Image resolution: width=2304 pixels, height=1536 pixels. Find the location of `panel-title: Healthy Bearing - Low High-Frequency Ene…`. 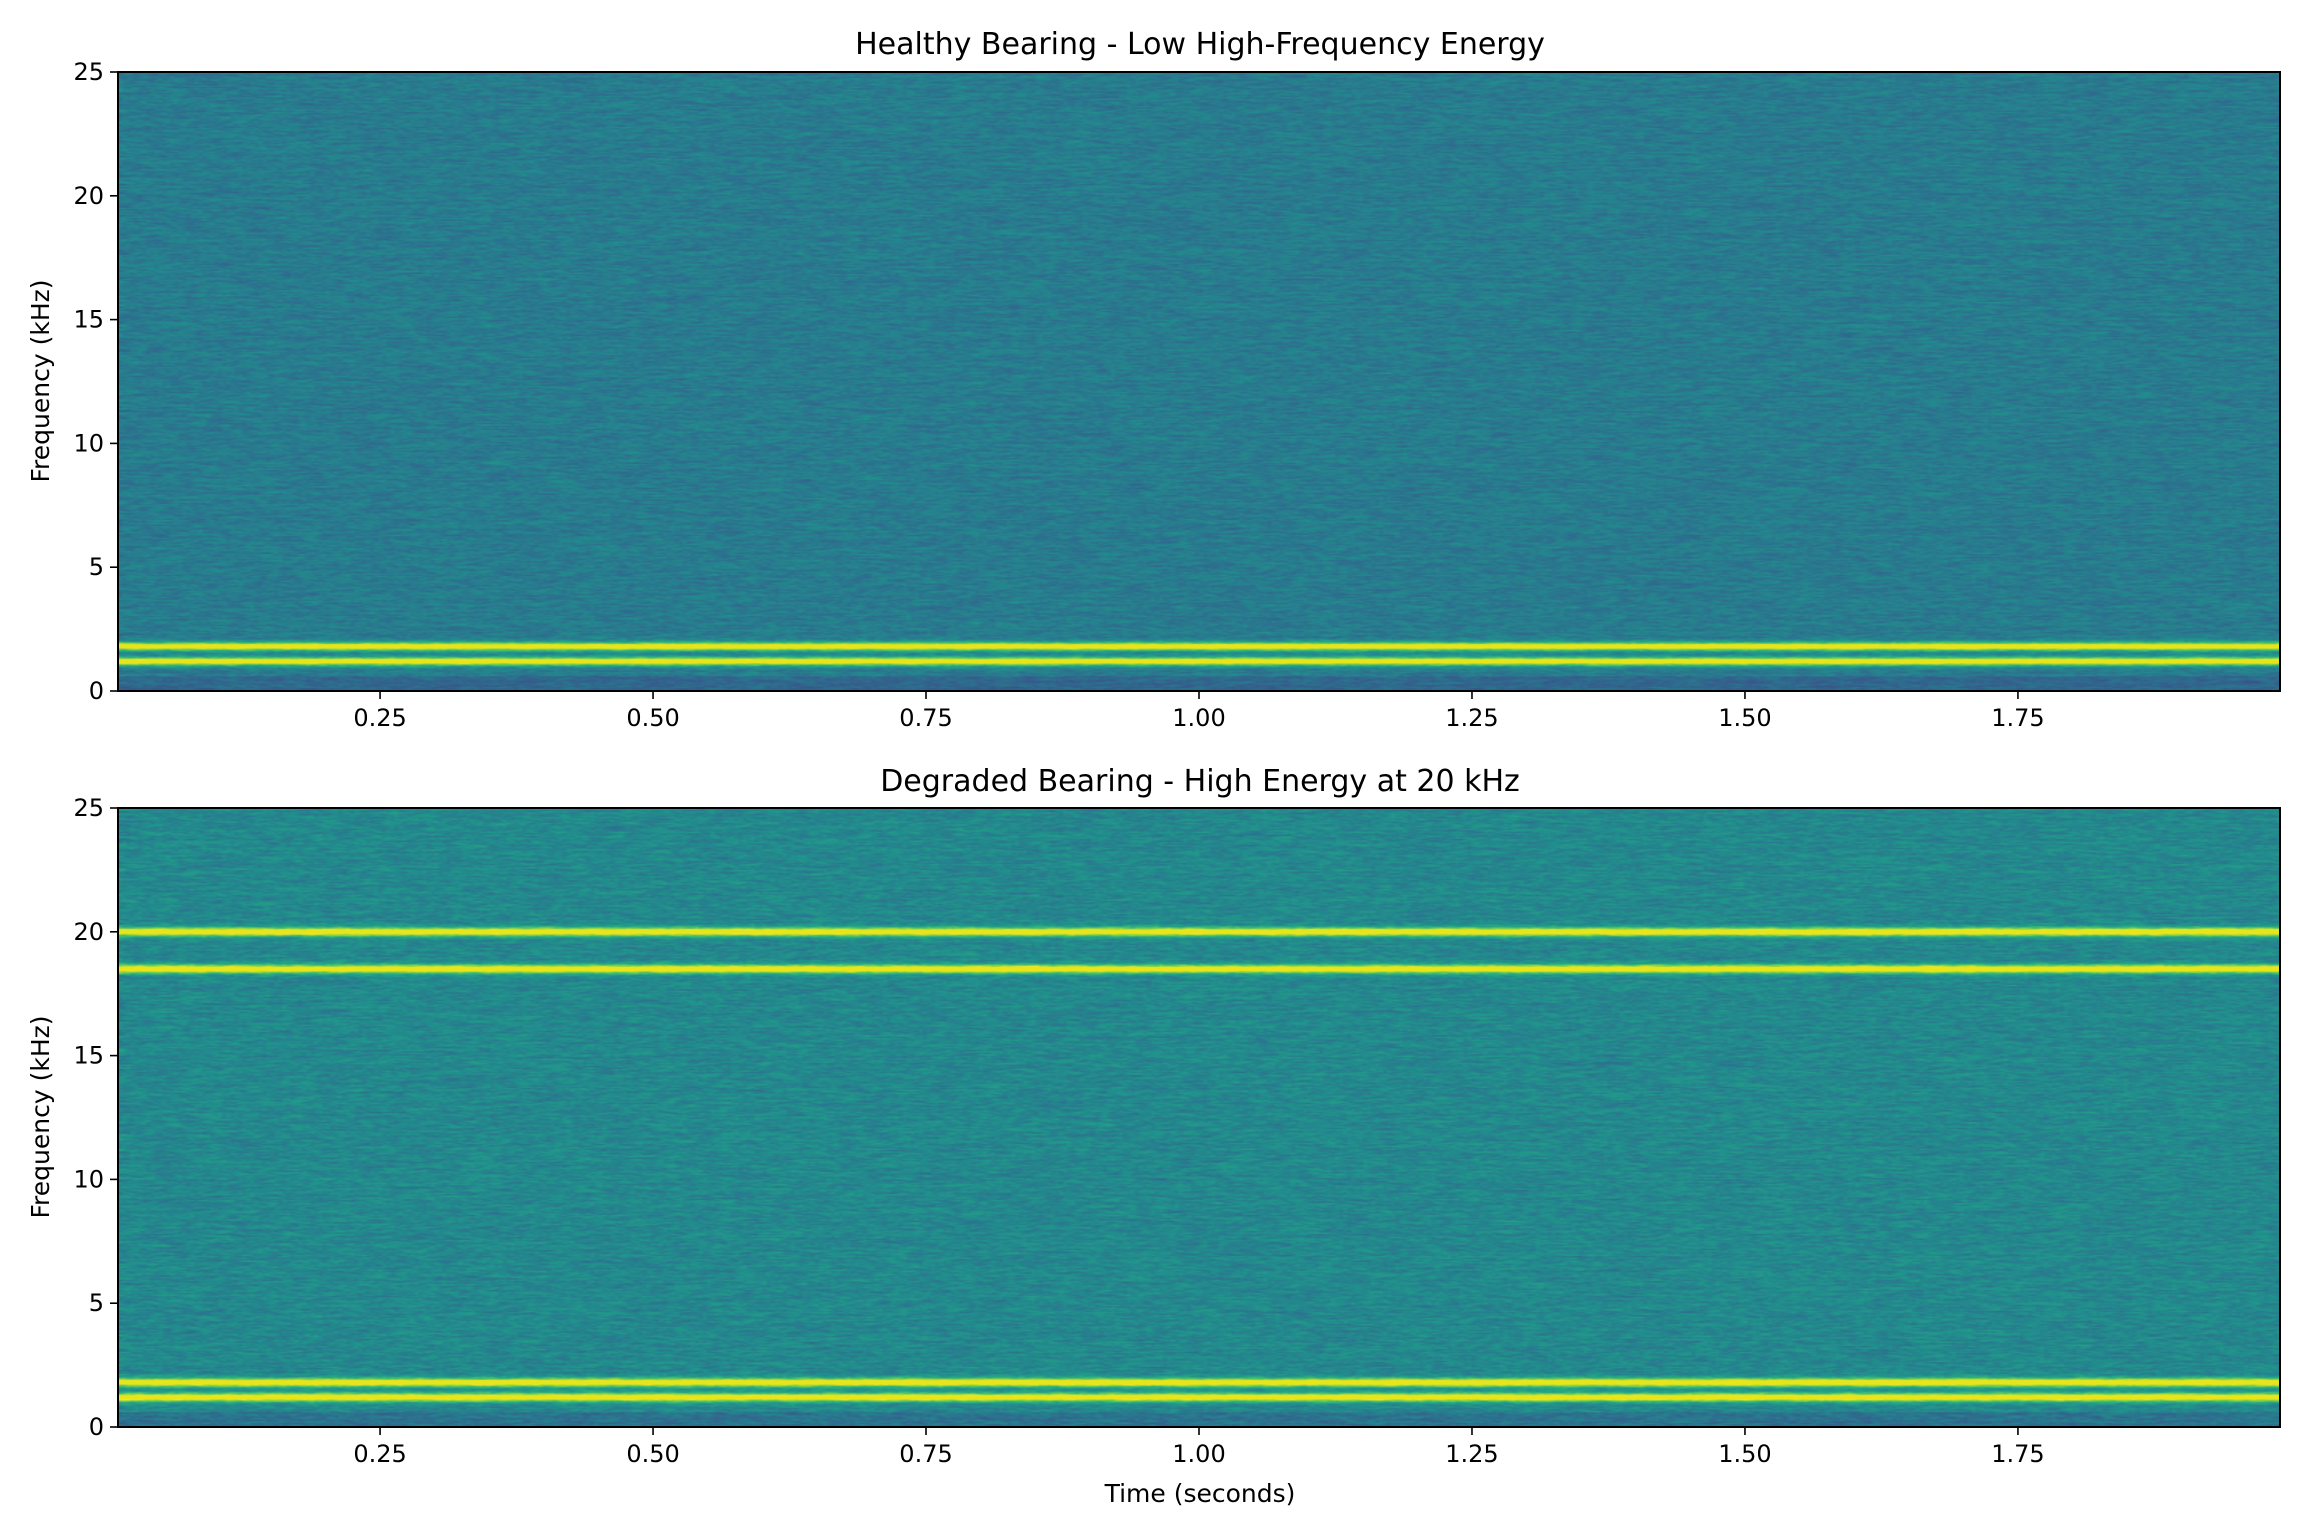

panel-title: Healthy Bearing - Low High-Frequency Ene… is located at coordinates (1200, 44).